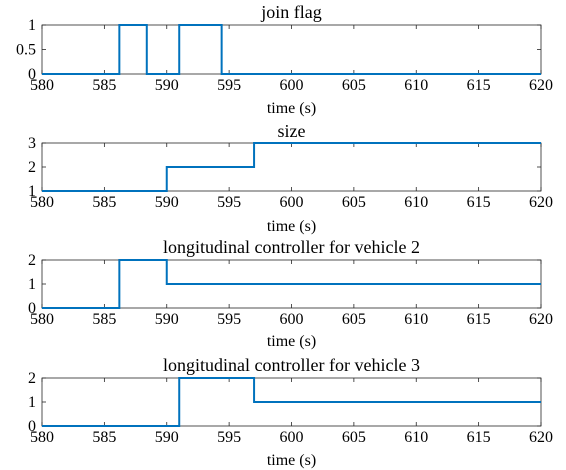  I want to click on y-tick-label: 0.5, so click(26, 50).